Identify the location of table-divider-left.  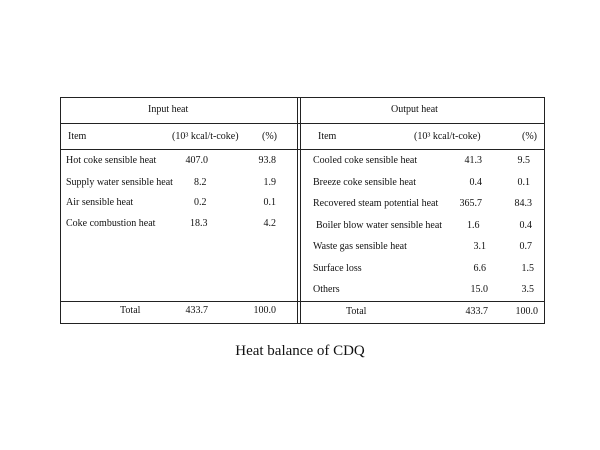
(297, 210).